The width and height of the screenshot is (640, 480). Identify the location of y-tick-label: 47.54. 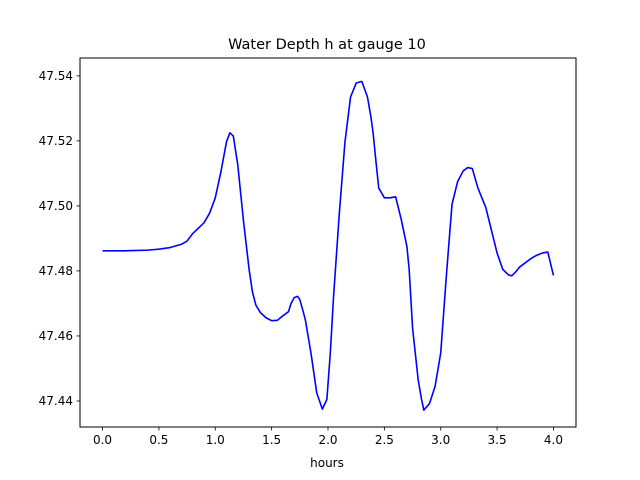
(56, 76).